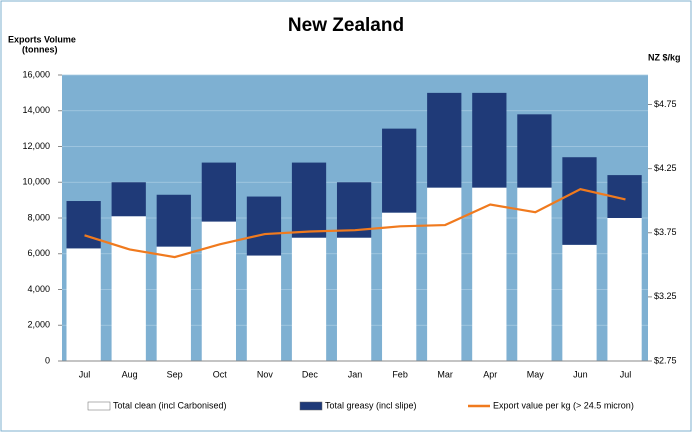  I want to click on x-tick-label: Apr, so click(490, 374).